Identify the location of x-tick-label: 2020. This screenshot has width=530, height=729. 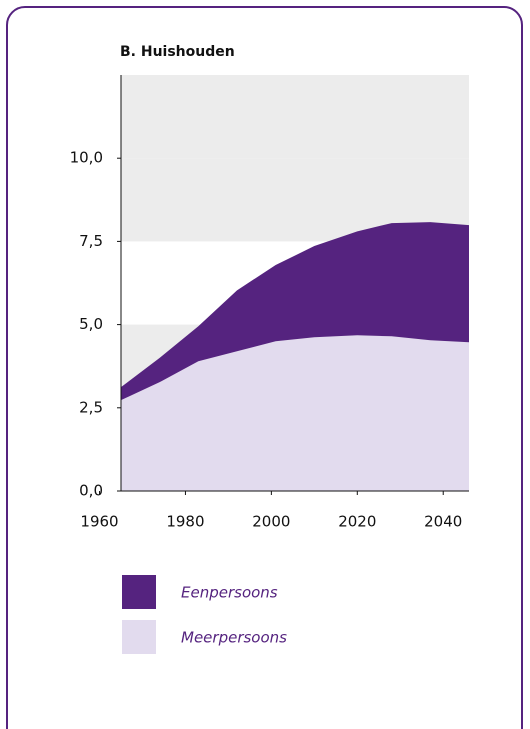
(357, 522).